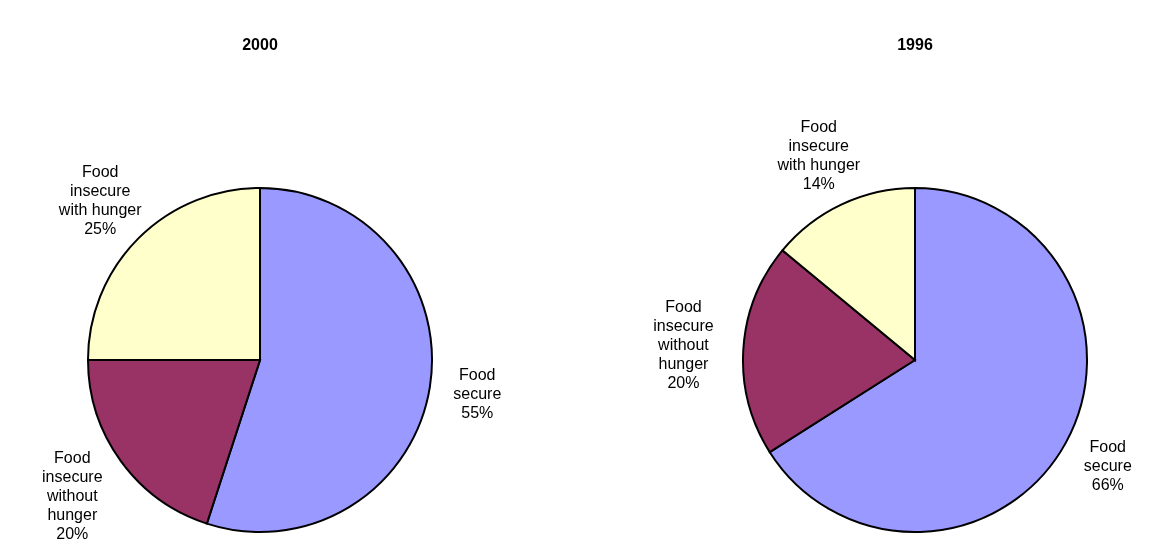  I want to click on data-label: 55%, so click(477, 413).